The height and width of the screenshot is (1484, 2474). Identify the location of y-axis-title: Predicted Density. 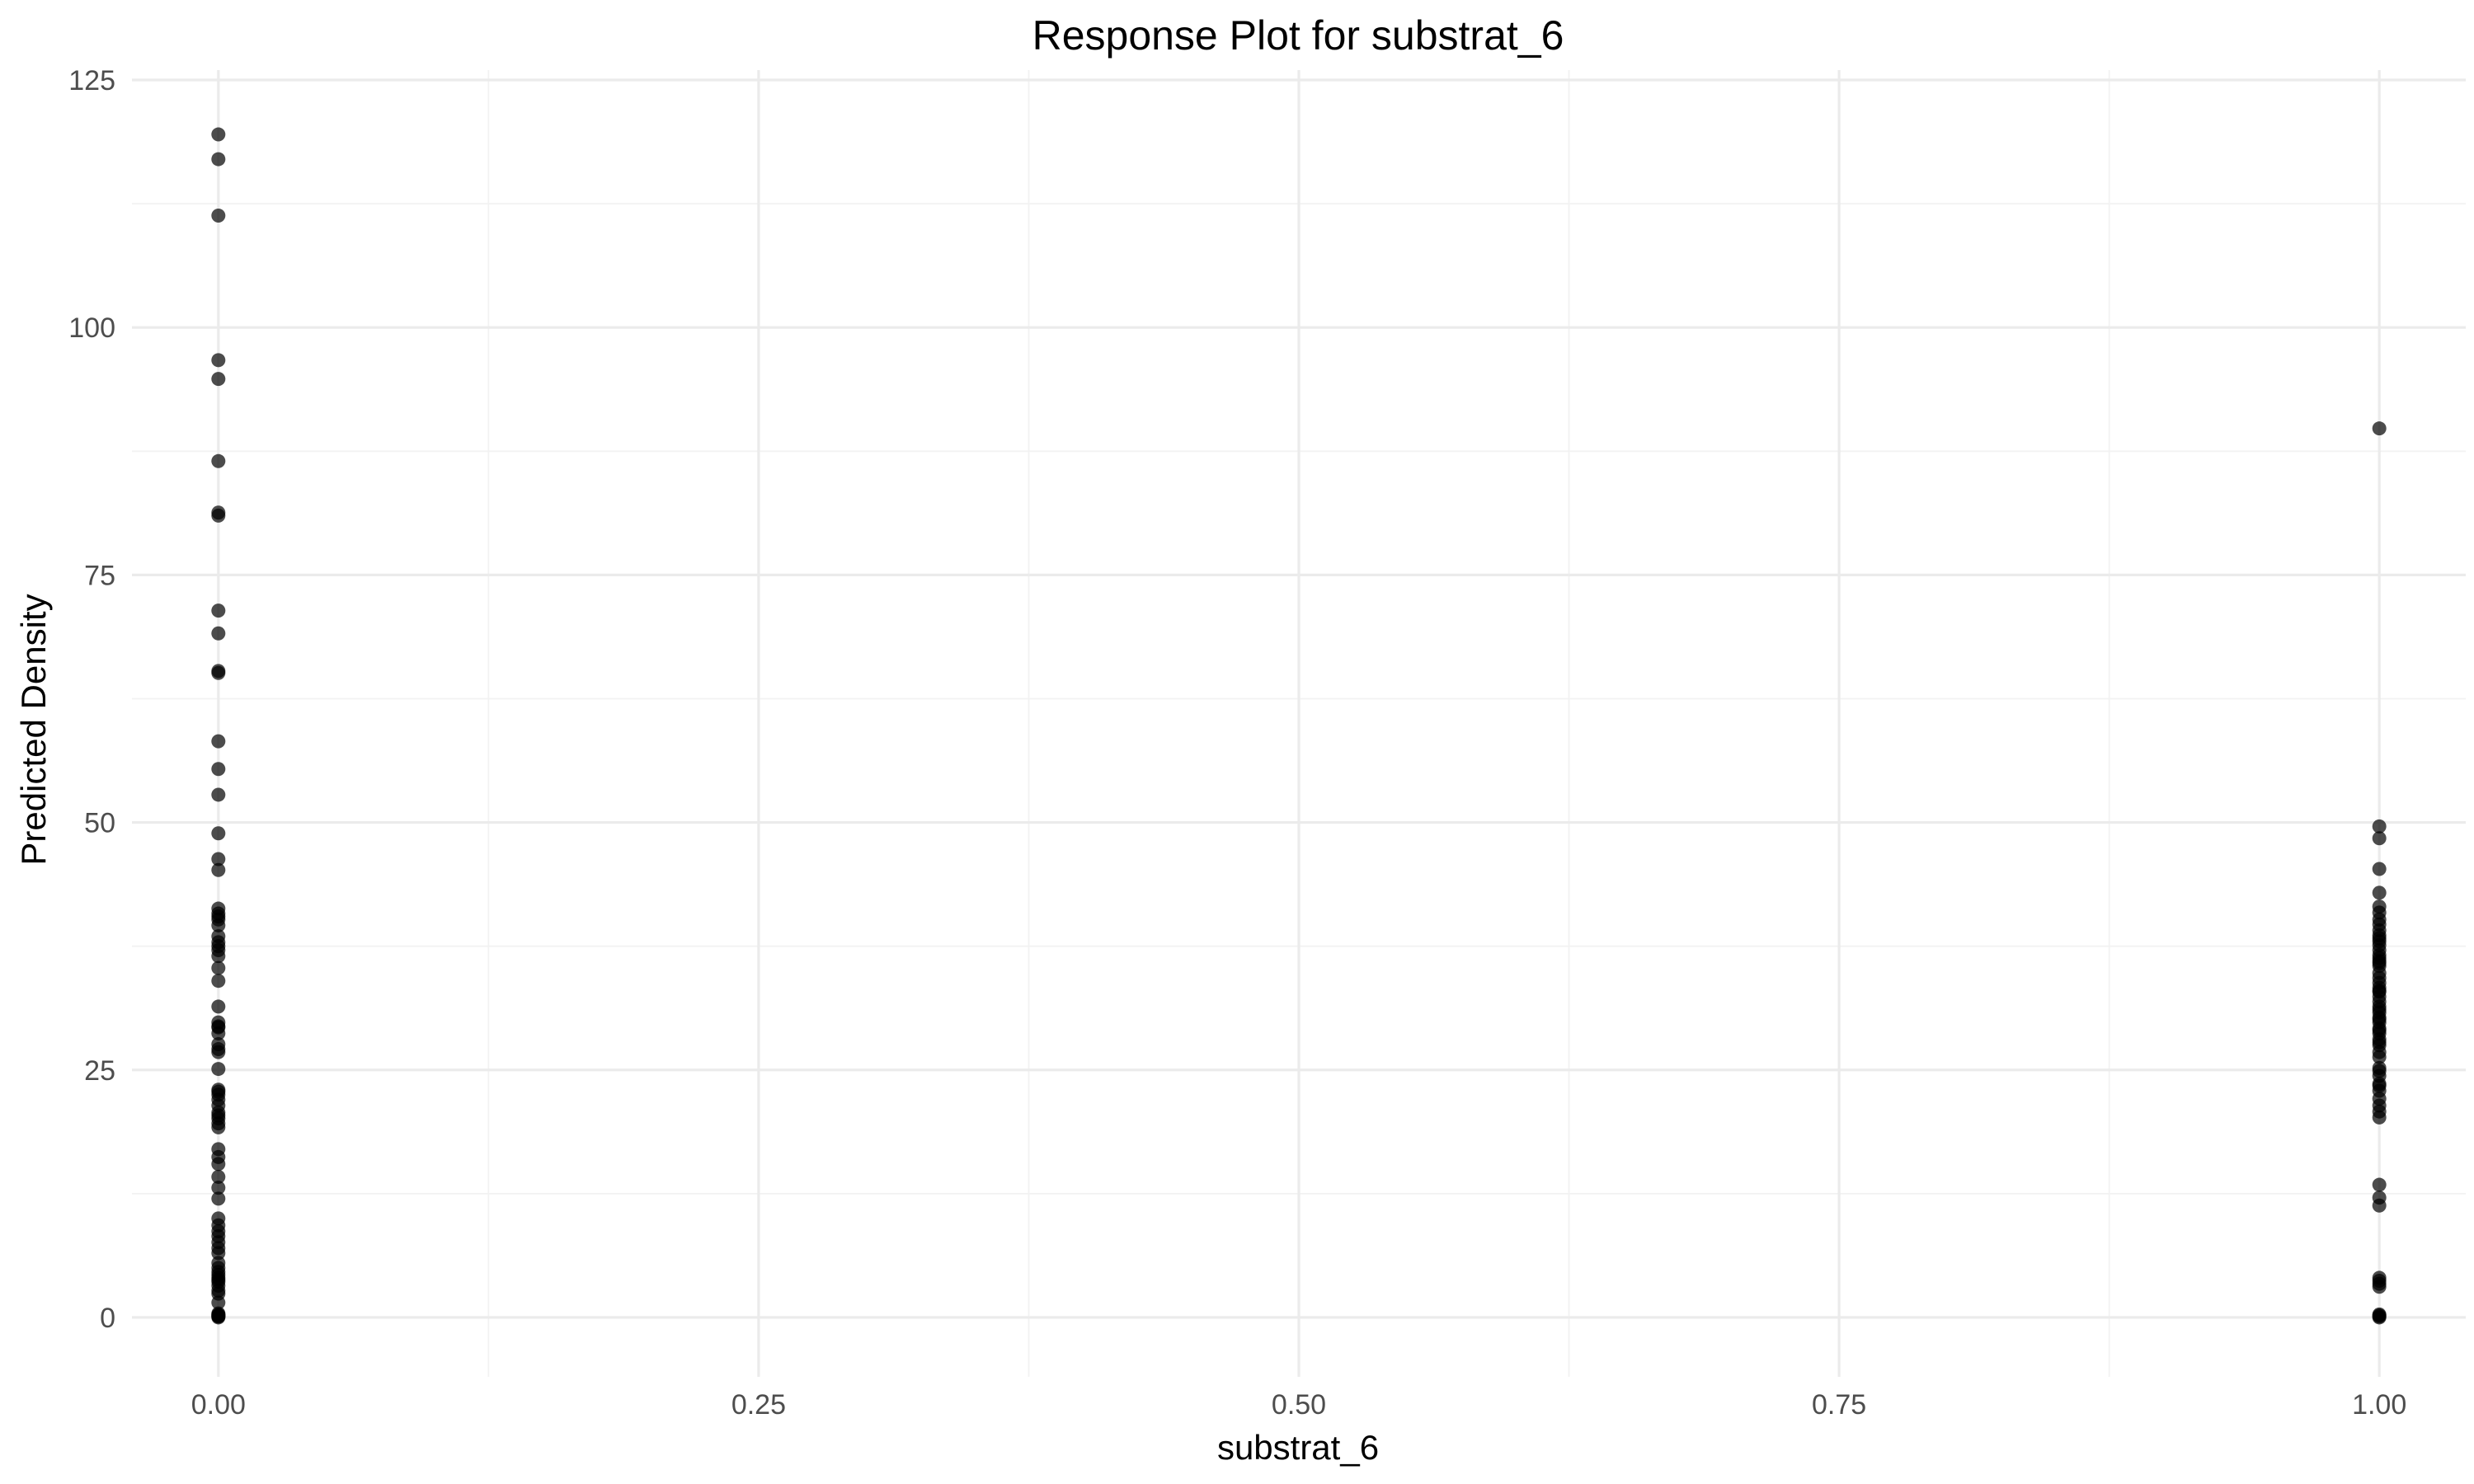
(33, 729).